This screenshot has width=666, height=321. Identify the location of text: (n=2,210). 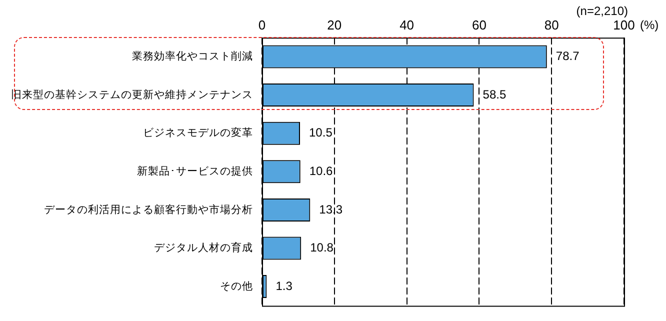
(602, 11).